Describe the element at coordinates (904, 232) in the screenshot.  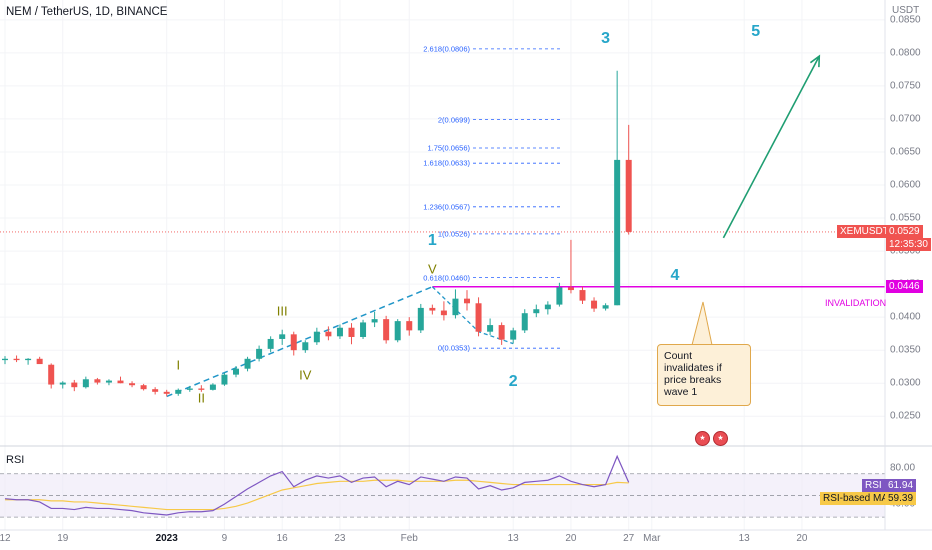
I see `last-price-tag: 0.0529` at that location.